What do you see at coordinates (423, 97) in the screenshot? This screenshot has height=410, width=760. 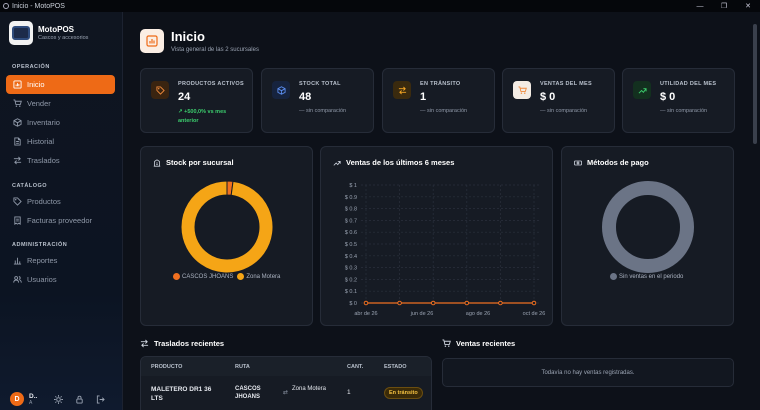 I see `stat-value: 1` at bounding box center [423, 97].